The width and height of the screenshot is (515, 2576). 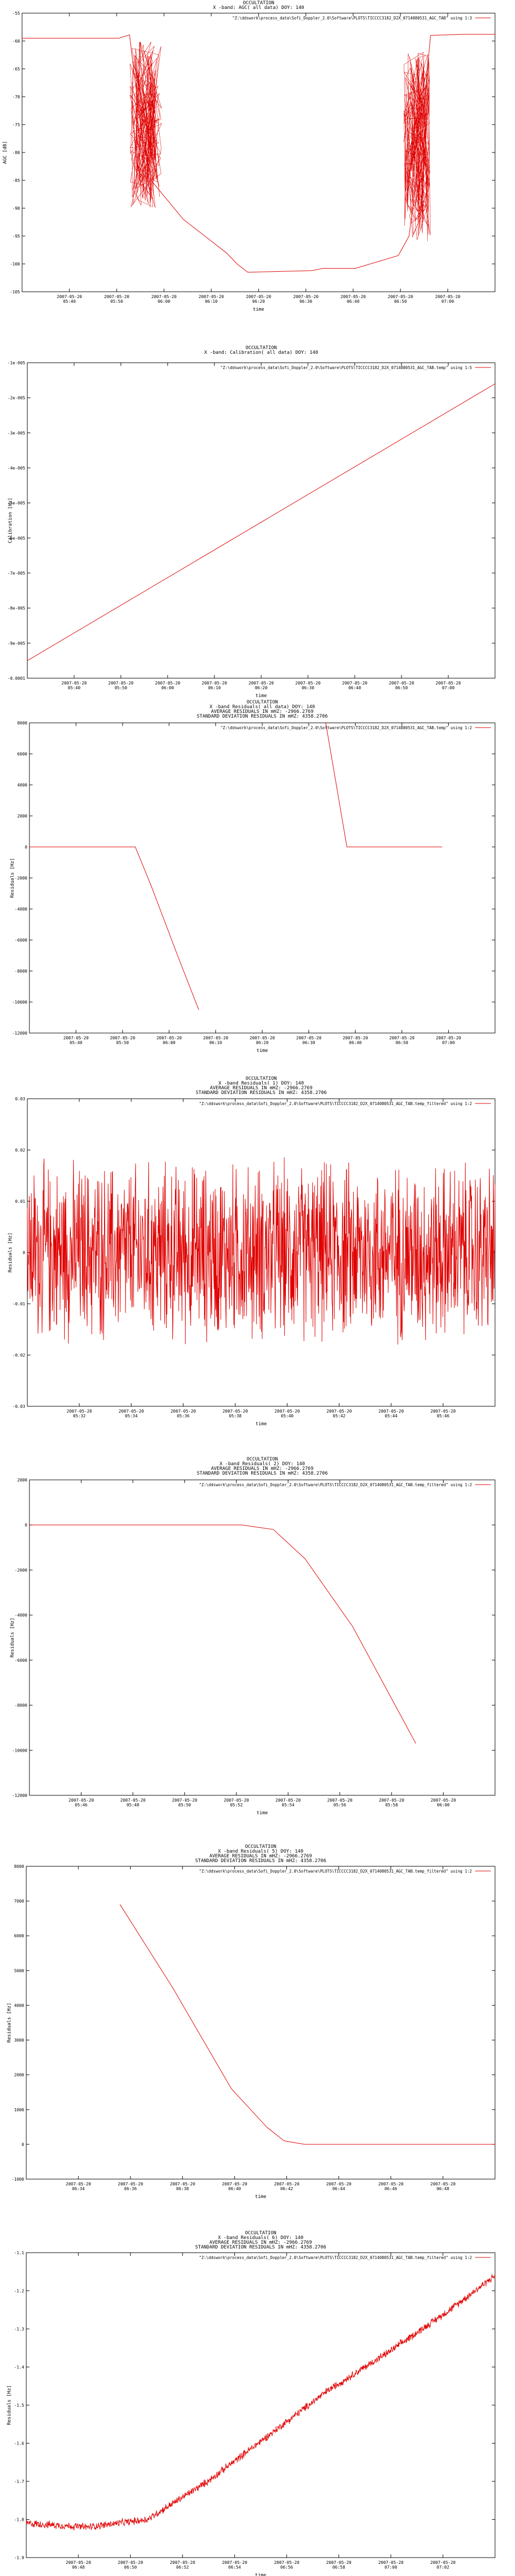 I want to click on y-tick-label: -1.5, so click(x=19, y=2405).